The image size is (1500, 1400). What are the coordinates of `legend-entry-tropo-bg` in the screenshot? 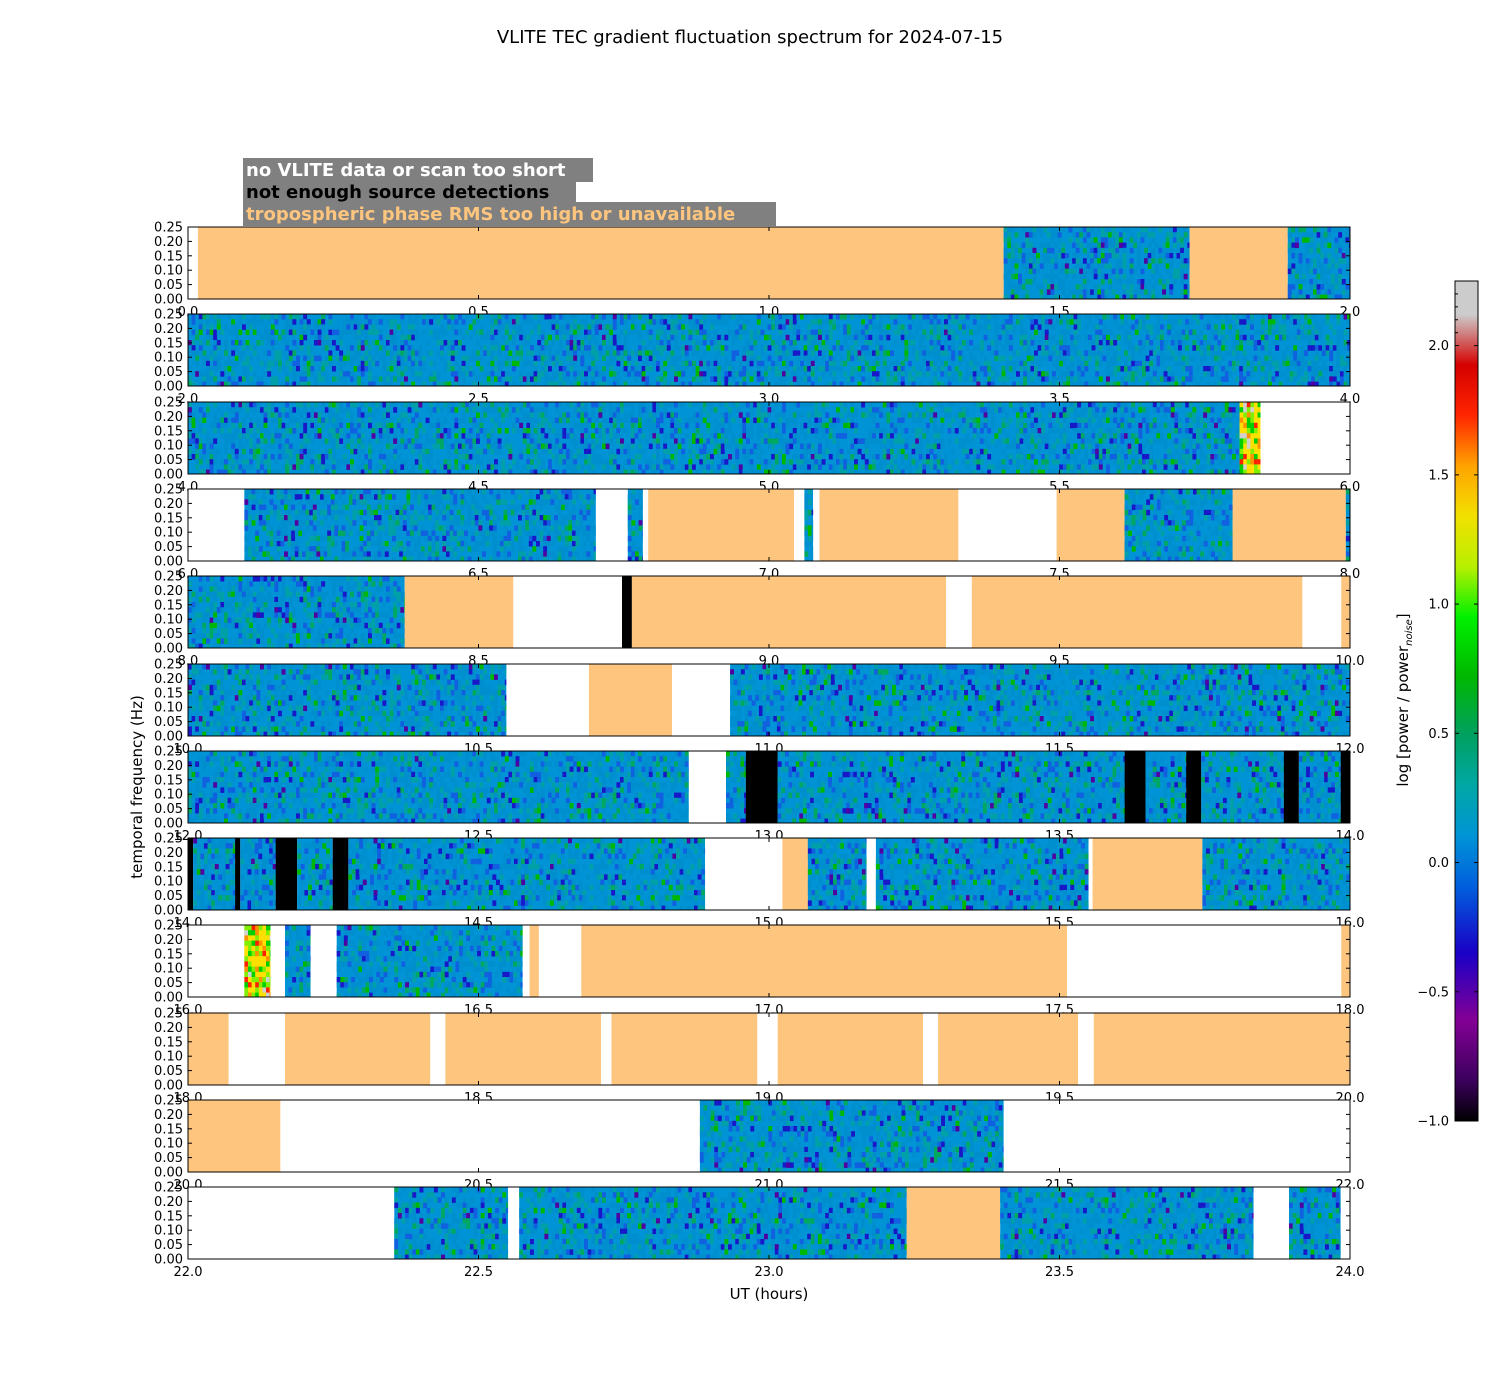 It's located at (509, 214).